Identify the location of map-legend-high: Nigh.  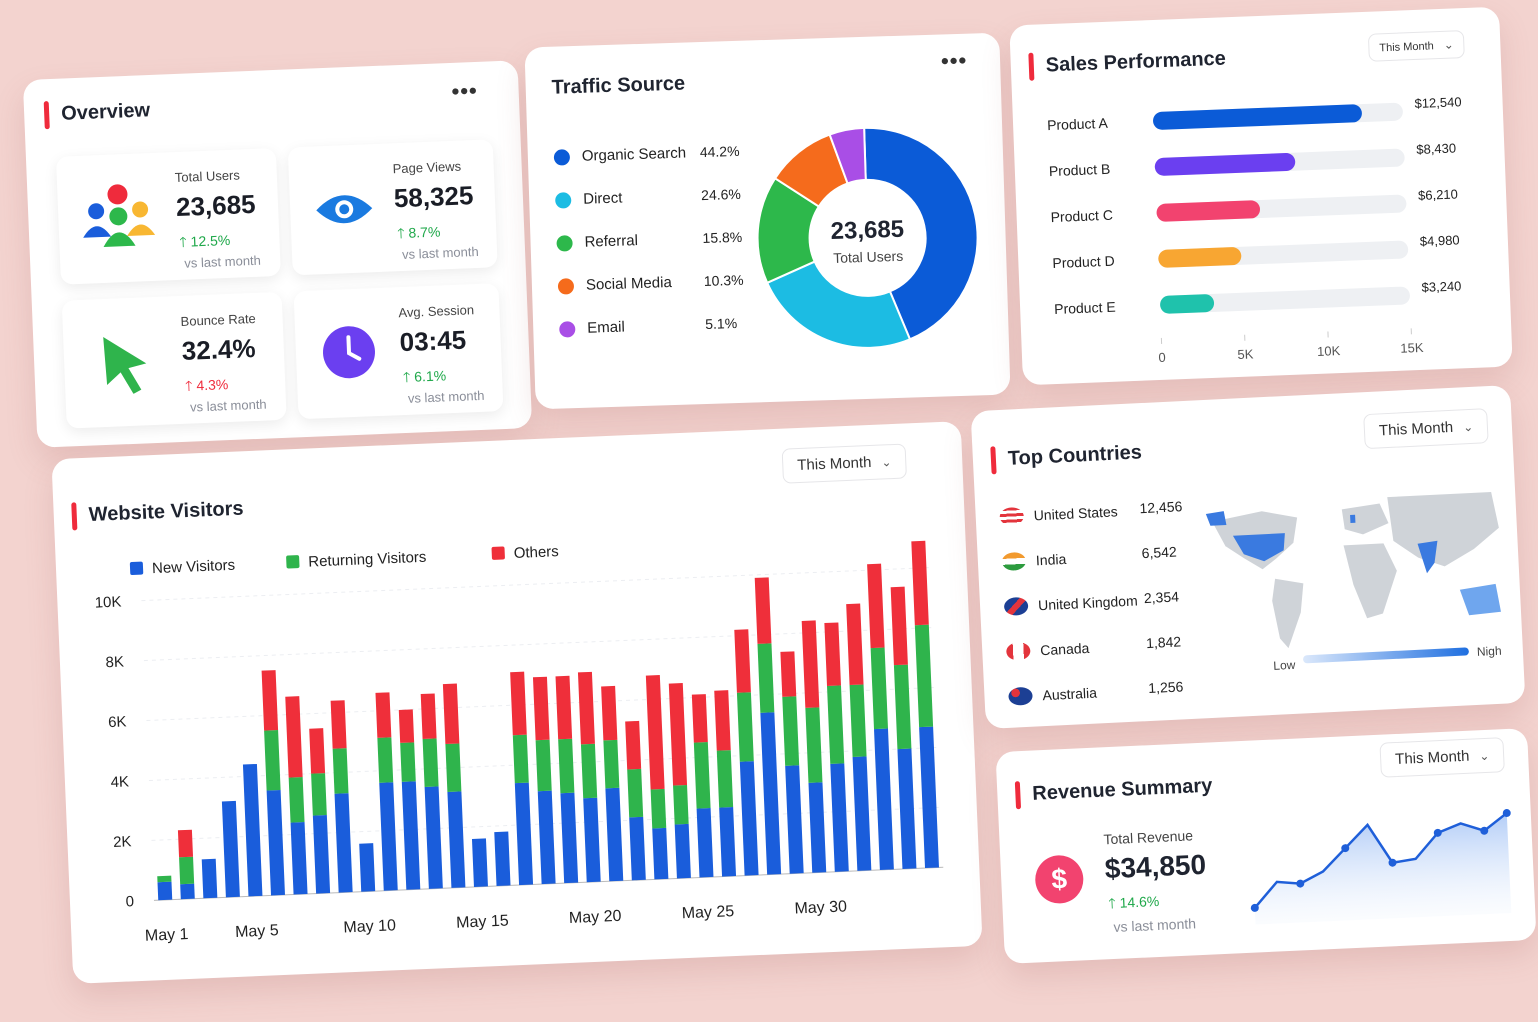
(1489, 651).